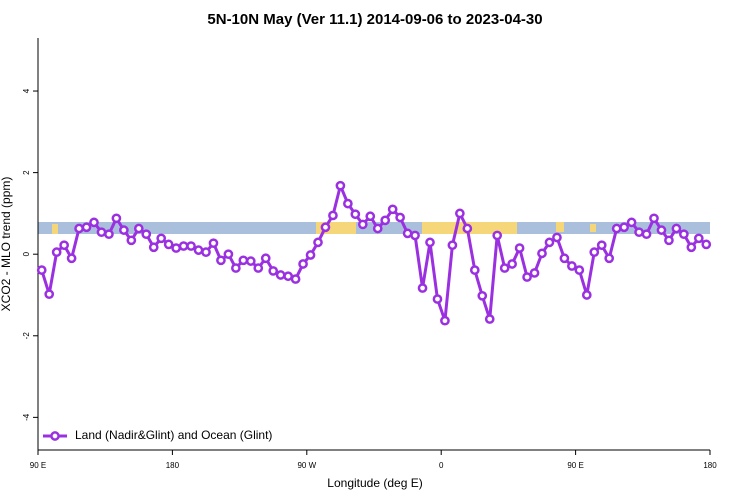 The height and width of the screenshot is (500, 750). What do you see at coordinates (55, 436) in the screenshot?
I see `legend-swatch-marker` at bounding box center [55, 436].